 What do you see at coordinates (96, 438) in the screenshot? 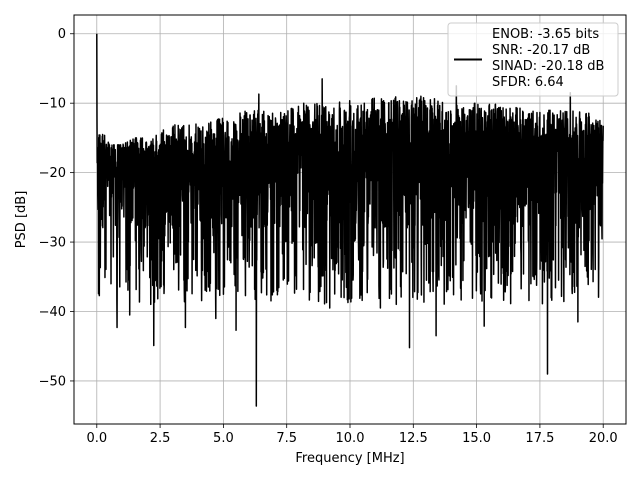
I see `x-tick-label: 0.0` at bounding box center [96, 438].